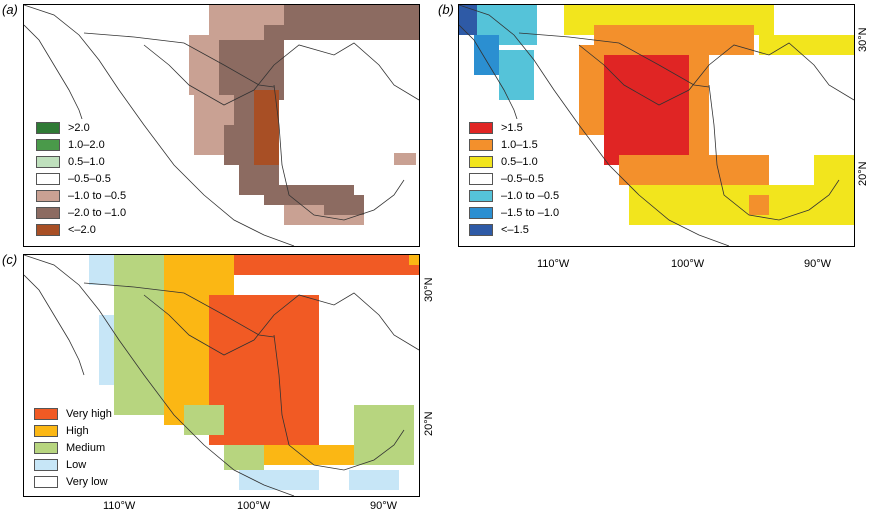 Image resolution: width=873 pixels, height=518 pixels. Describe the element at coordinates (97, 212) in the screenshot. I see `legend-label: –2.0 to –1.0` at that location.